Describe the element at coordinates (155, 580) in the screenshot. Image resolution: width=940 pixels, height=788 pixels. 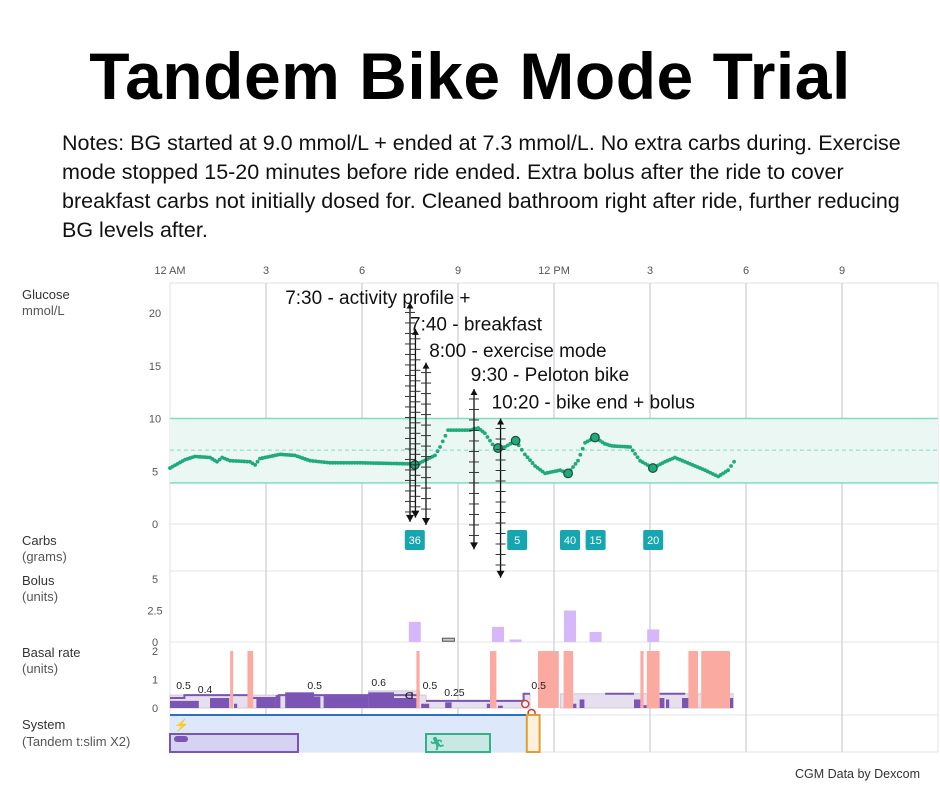
I see `bolus-y-tick: 5` at that location.